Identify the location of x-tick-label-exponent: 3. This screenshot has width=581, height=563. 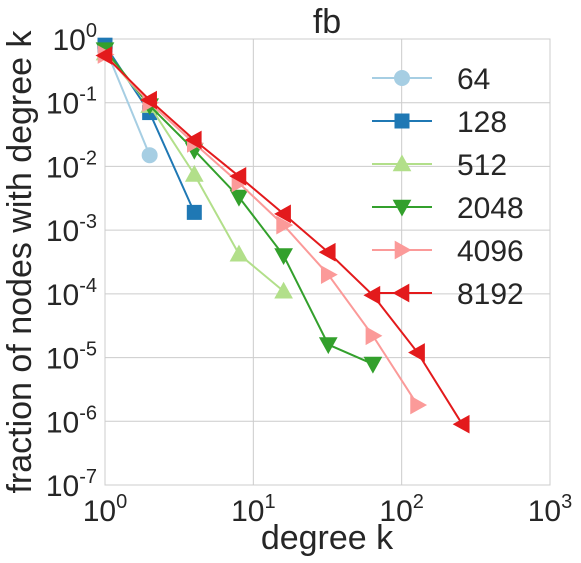
(566, 502).